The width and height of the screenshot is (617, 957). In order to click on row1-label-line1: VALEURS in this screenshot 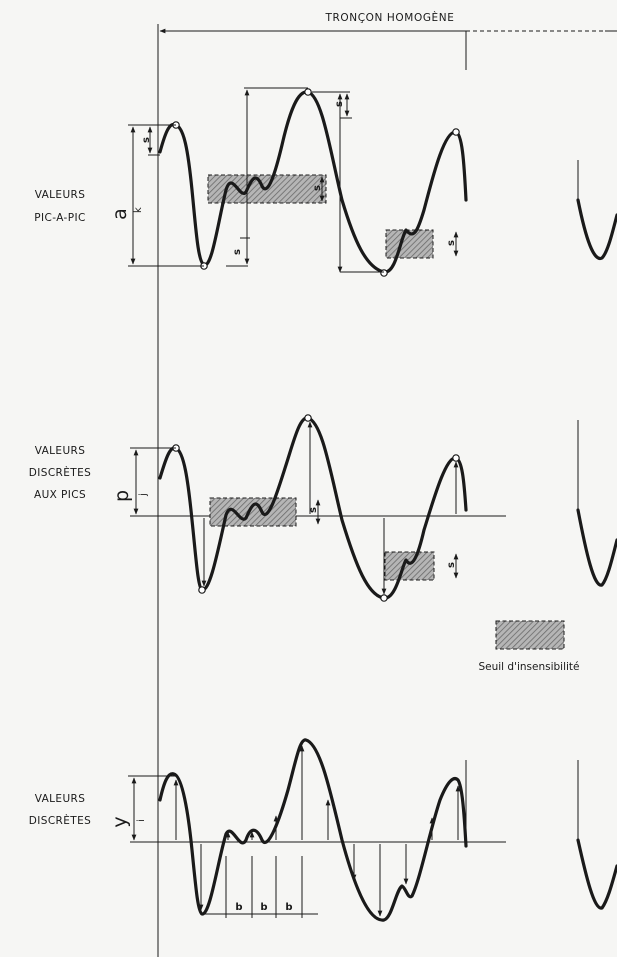, I will do `click(60, 195)`.